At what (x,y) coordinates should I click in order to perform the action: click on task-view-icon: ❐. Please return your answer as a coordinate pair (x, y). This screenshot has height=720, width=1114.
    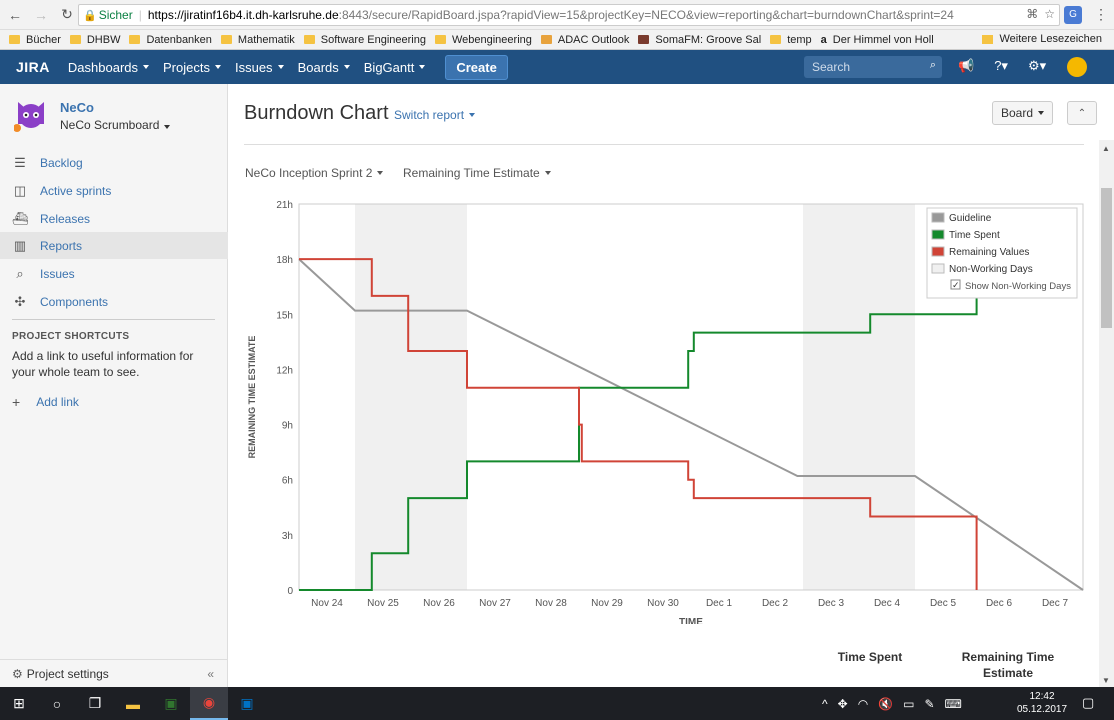
    Looking at the image, I should click on (95, 703).